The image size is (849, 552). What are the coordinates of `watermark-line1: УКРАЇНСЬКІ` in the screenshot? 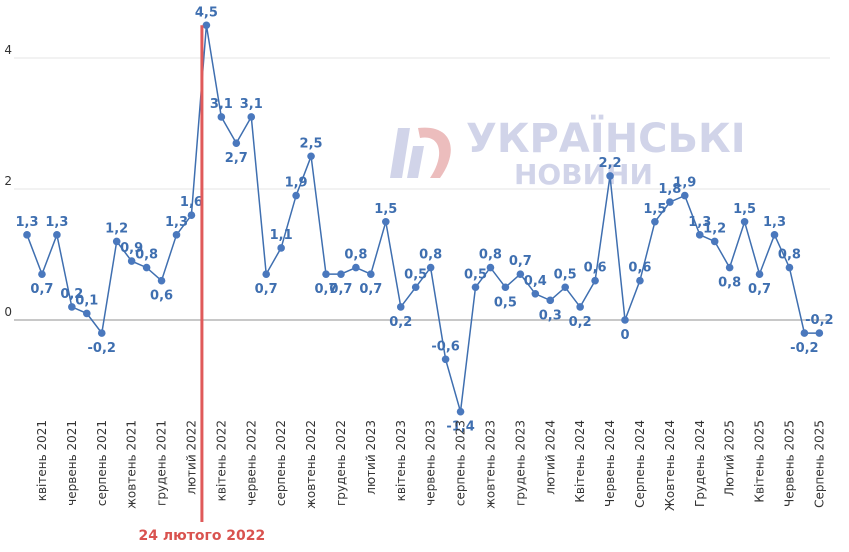 It's located at (606, 138).